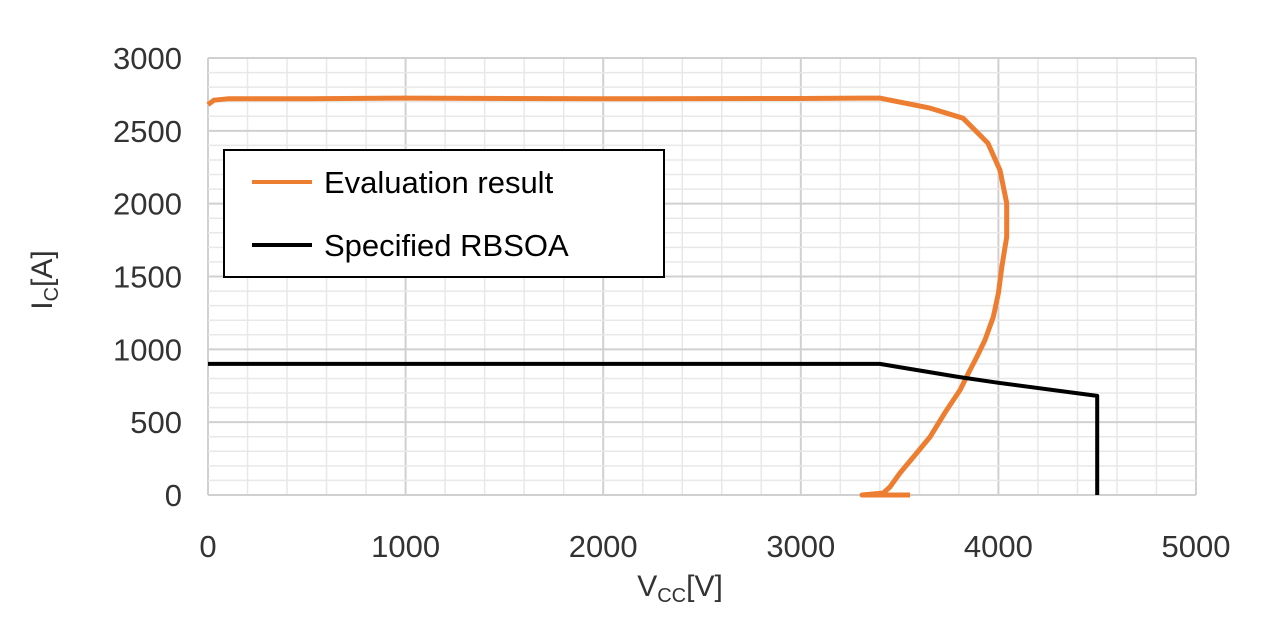 Image resolution: width=1280 pixels, height=617 pixels. I want to click on y-axis-label: IC[A], so click(44, 279).